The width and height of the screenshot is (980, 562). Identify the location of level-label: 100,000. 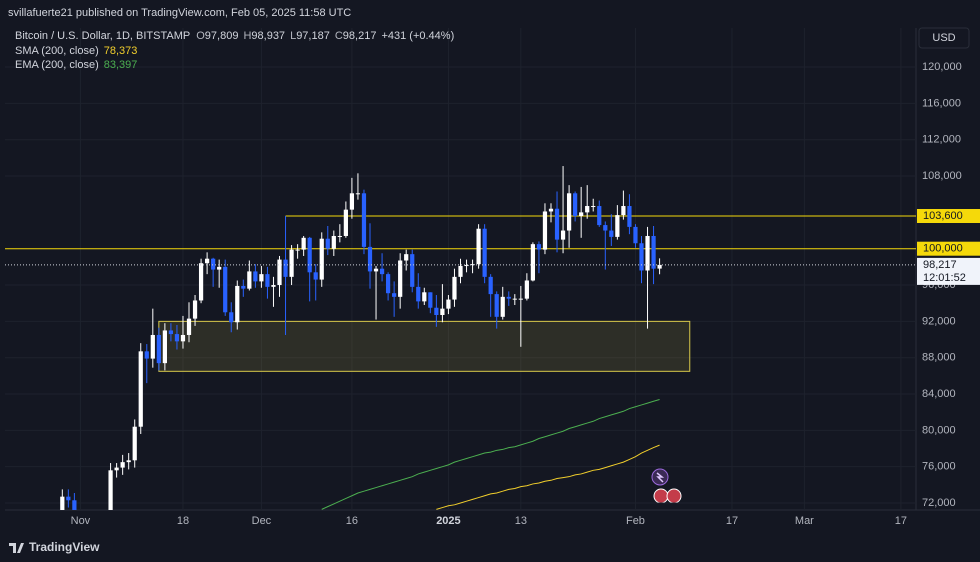
(943, 249).